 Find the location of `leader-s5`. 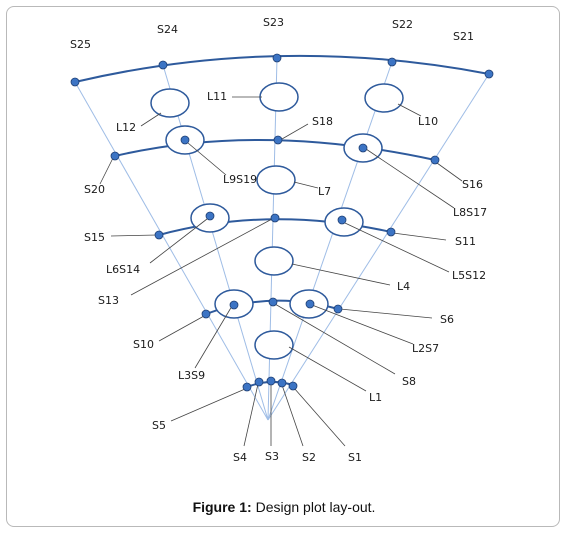

leader-s5 is located at coordinates (208, 405).